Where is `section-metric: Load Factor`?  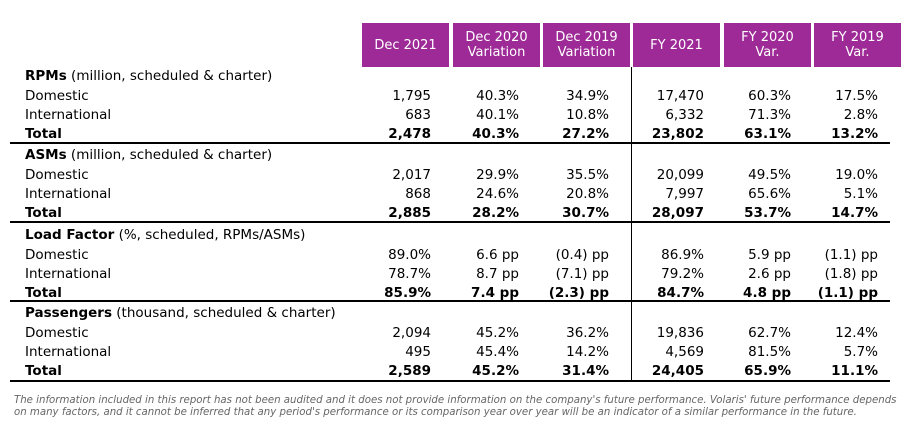
section-metric: Load Factor is located at coordinates (70, 235).